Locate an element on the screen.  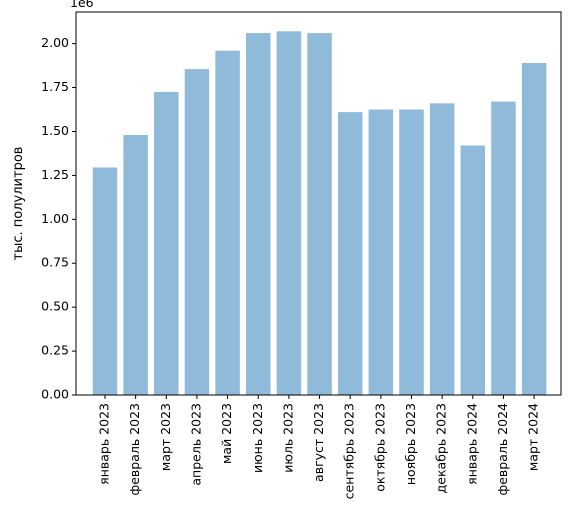
y-tick-label: 0.25 is located at coordinates (55, 350).